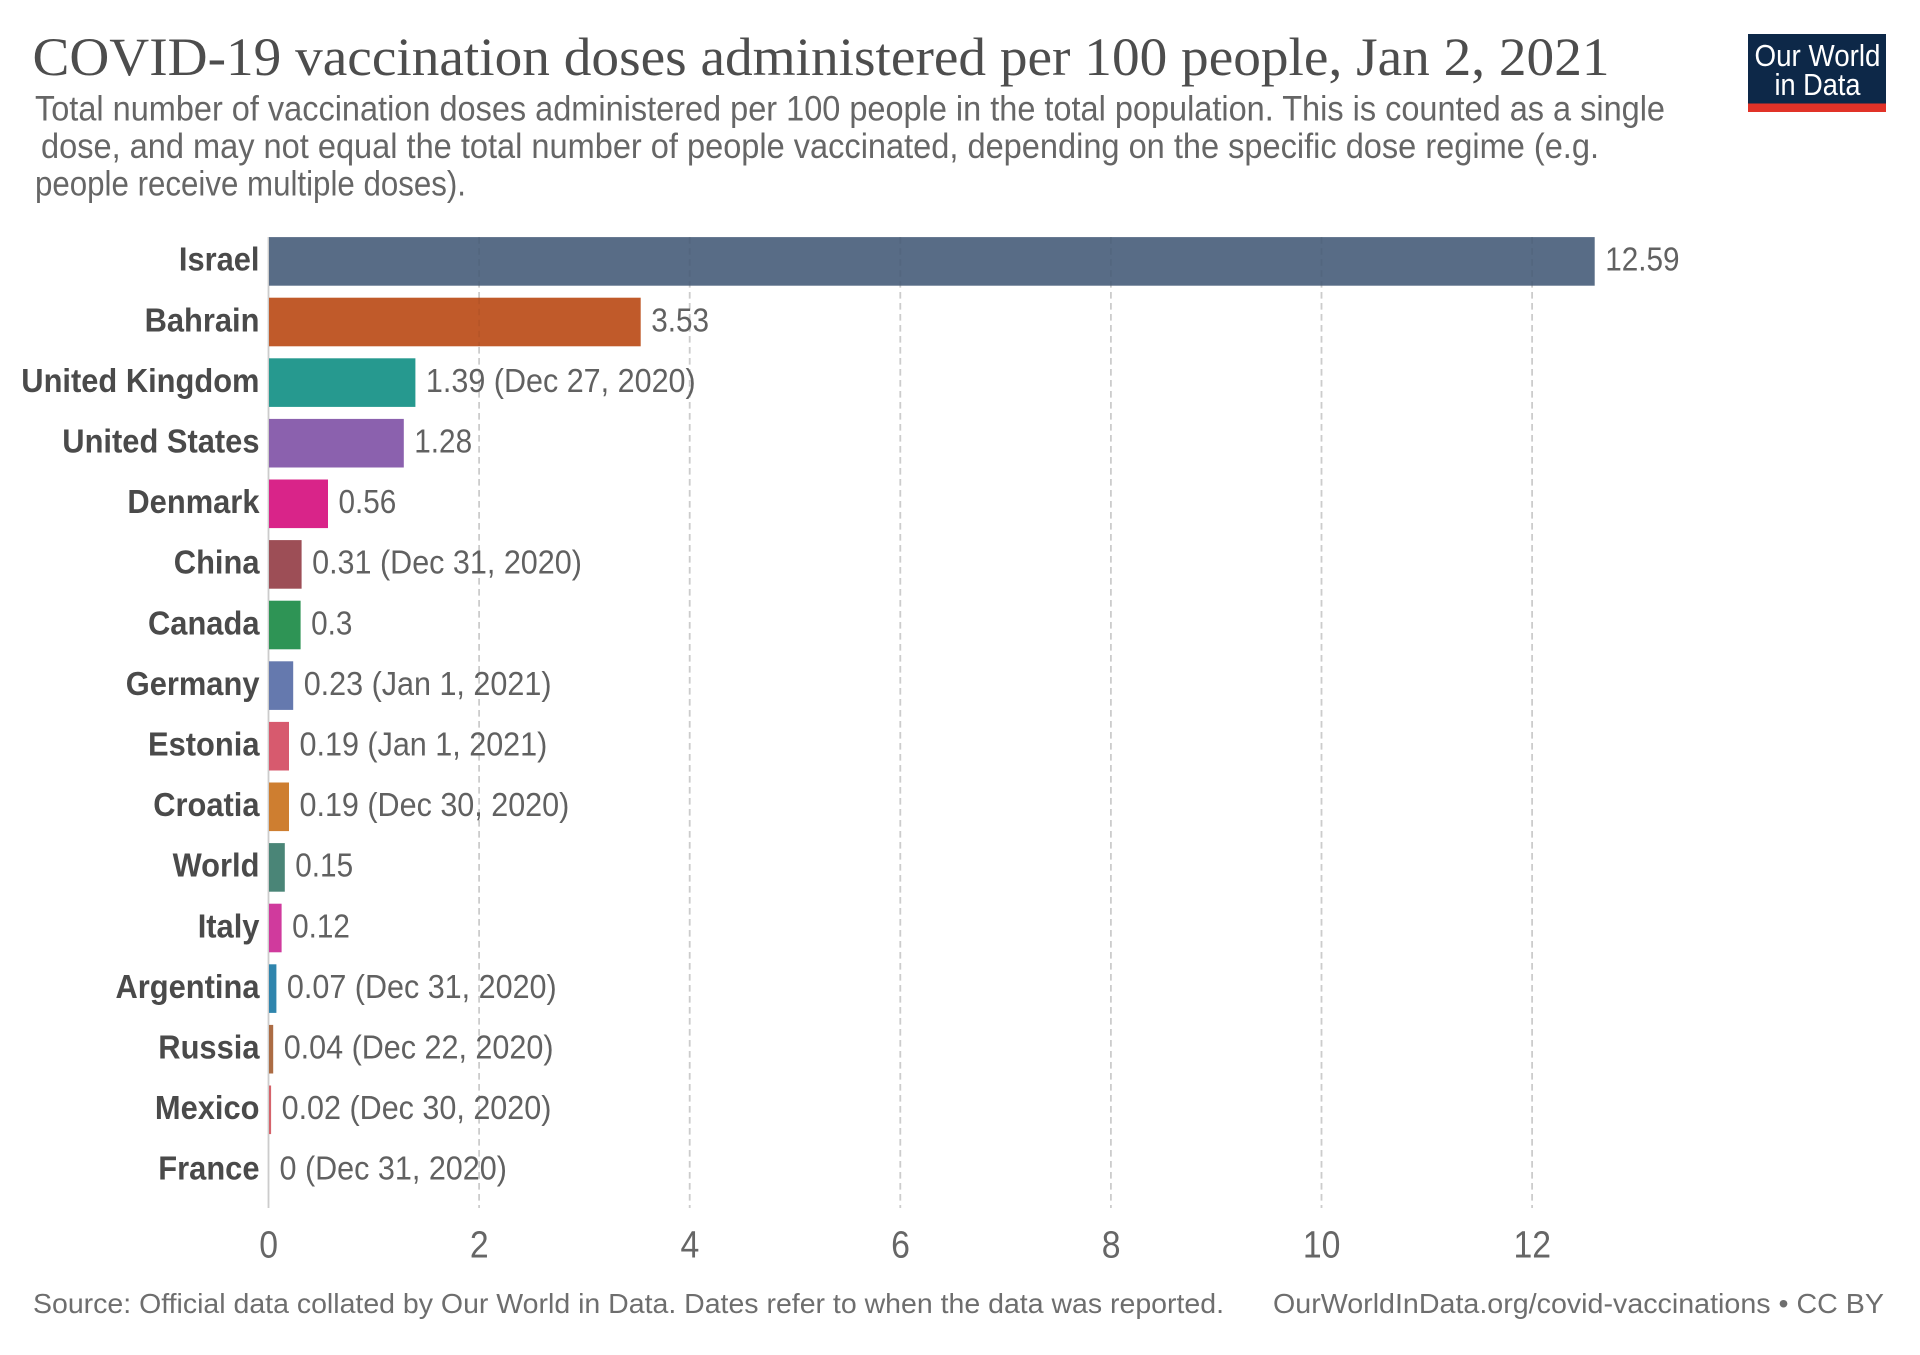 The width and height of the screenshot is (1920, 1355). What do you see at coordinates (561, 380) in the screenshot?
I see `svg-text: 1.39 (Dec 27, 2020)` at bounding box center [561, 380].